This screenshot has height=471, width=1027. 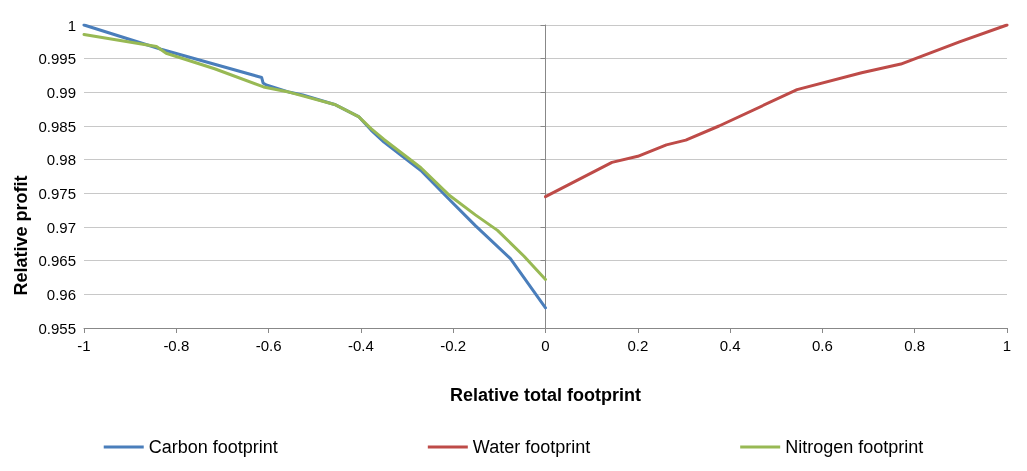 I want to click on x-axis-title: Relative total footprint, so click(x=545, y=395).